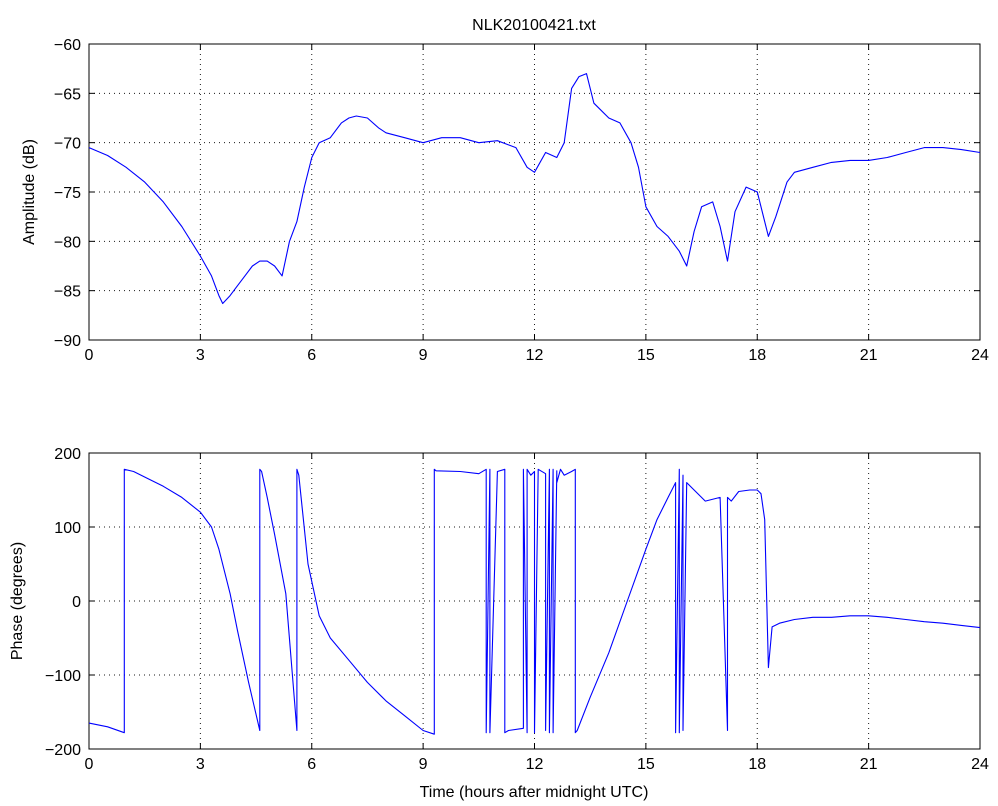  What do you see at coordinates (535, 764) in the screenshot?
I see `phase-x-tick-label: 12` at bounding box center [535, 764].